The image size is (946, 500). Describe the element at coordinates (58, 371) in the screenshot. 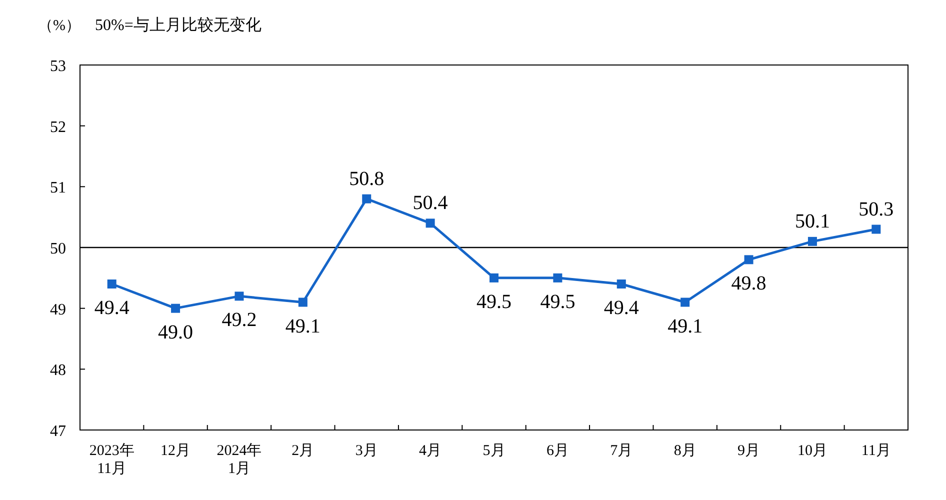

I see `y-tick-label: 48` at that location.